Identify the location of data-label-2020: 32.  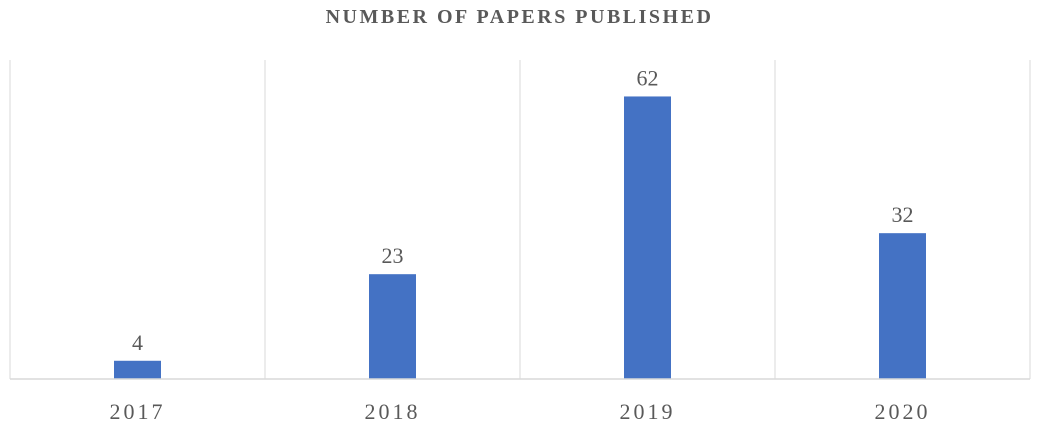
(903, 214).